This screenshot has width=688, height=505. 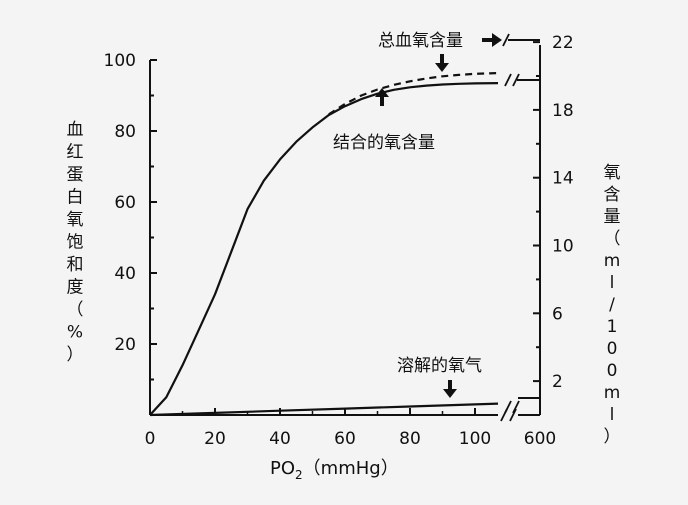 What do you see at coordinates (612, 305) in the screenshot?
I see `y-axis-title-right-char: /` at bounding box center [612, 305].